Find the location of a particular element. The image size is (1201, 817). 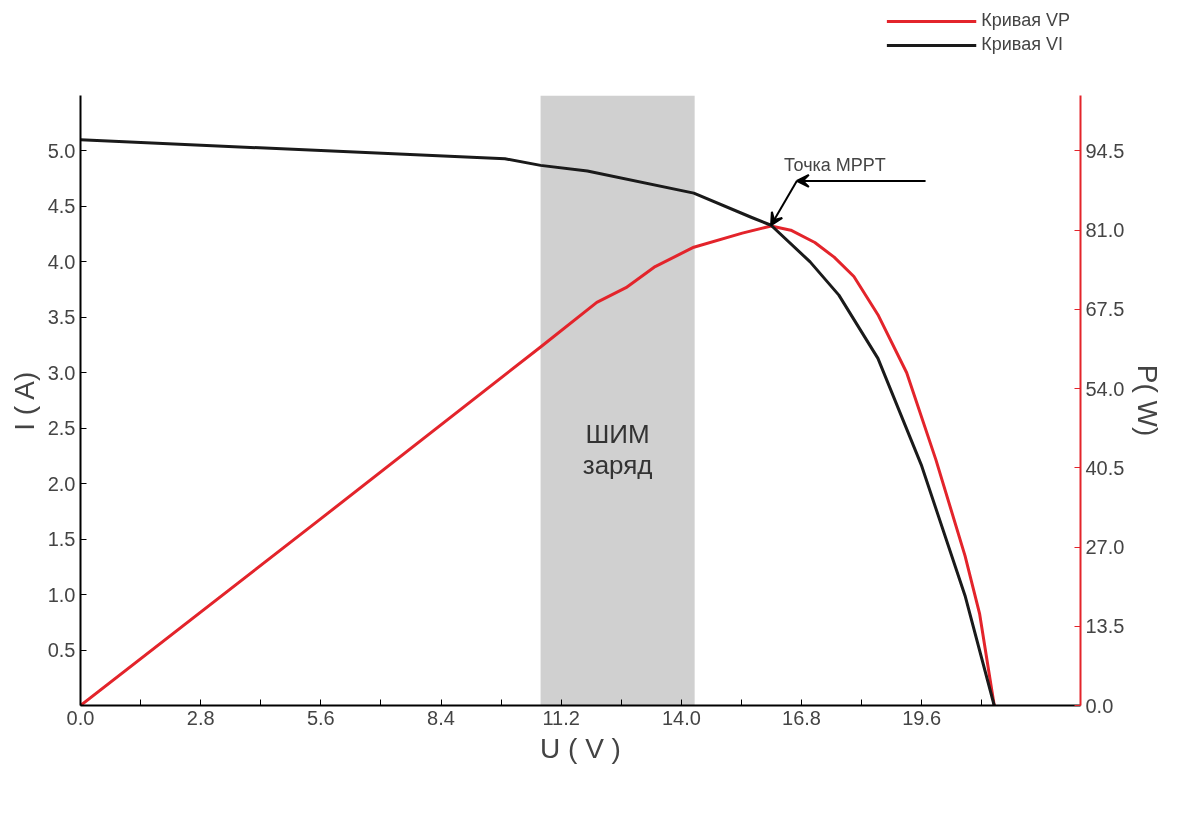

x-axis-title: U ( V ) is located at coordinates (580, 748).